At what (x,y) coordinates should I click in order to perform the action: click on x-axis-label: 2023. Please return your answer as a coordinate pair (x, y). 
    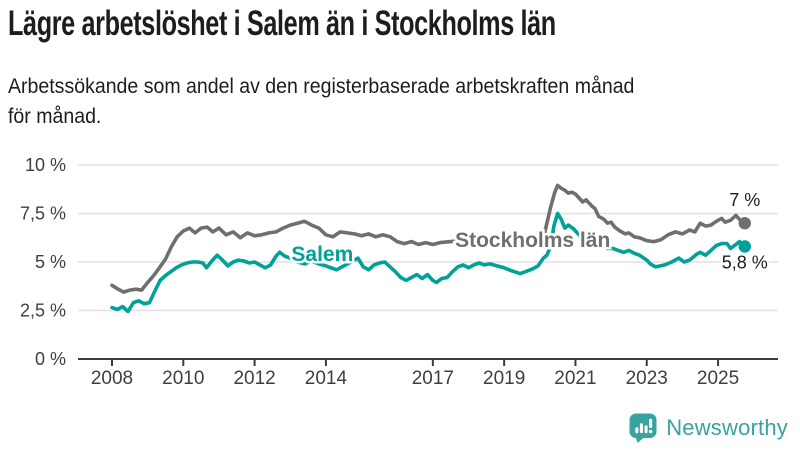
    Looking at the image, I should click on (647, 378).